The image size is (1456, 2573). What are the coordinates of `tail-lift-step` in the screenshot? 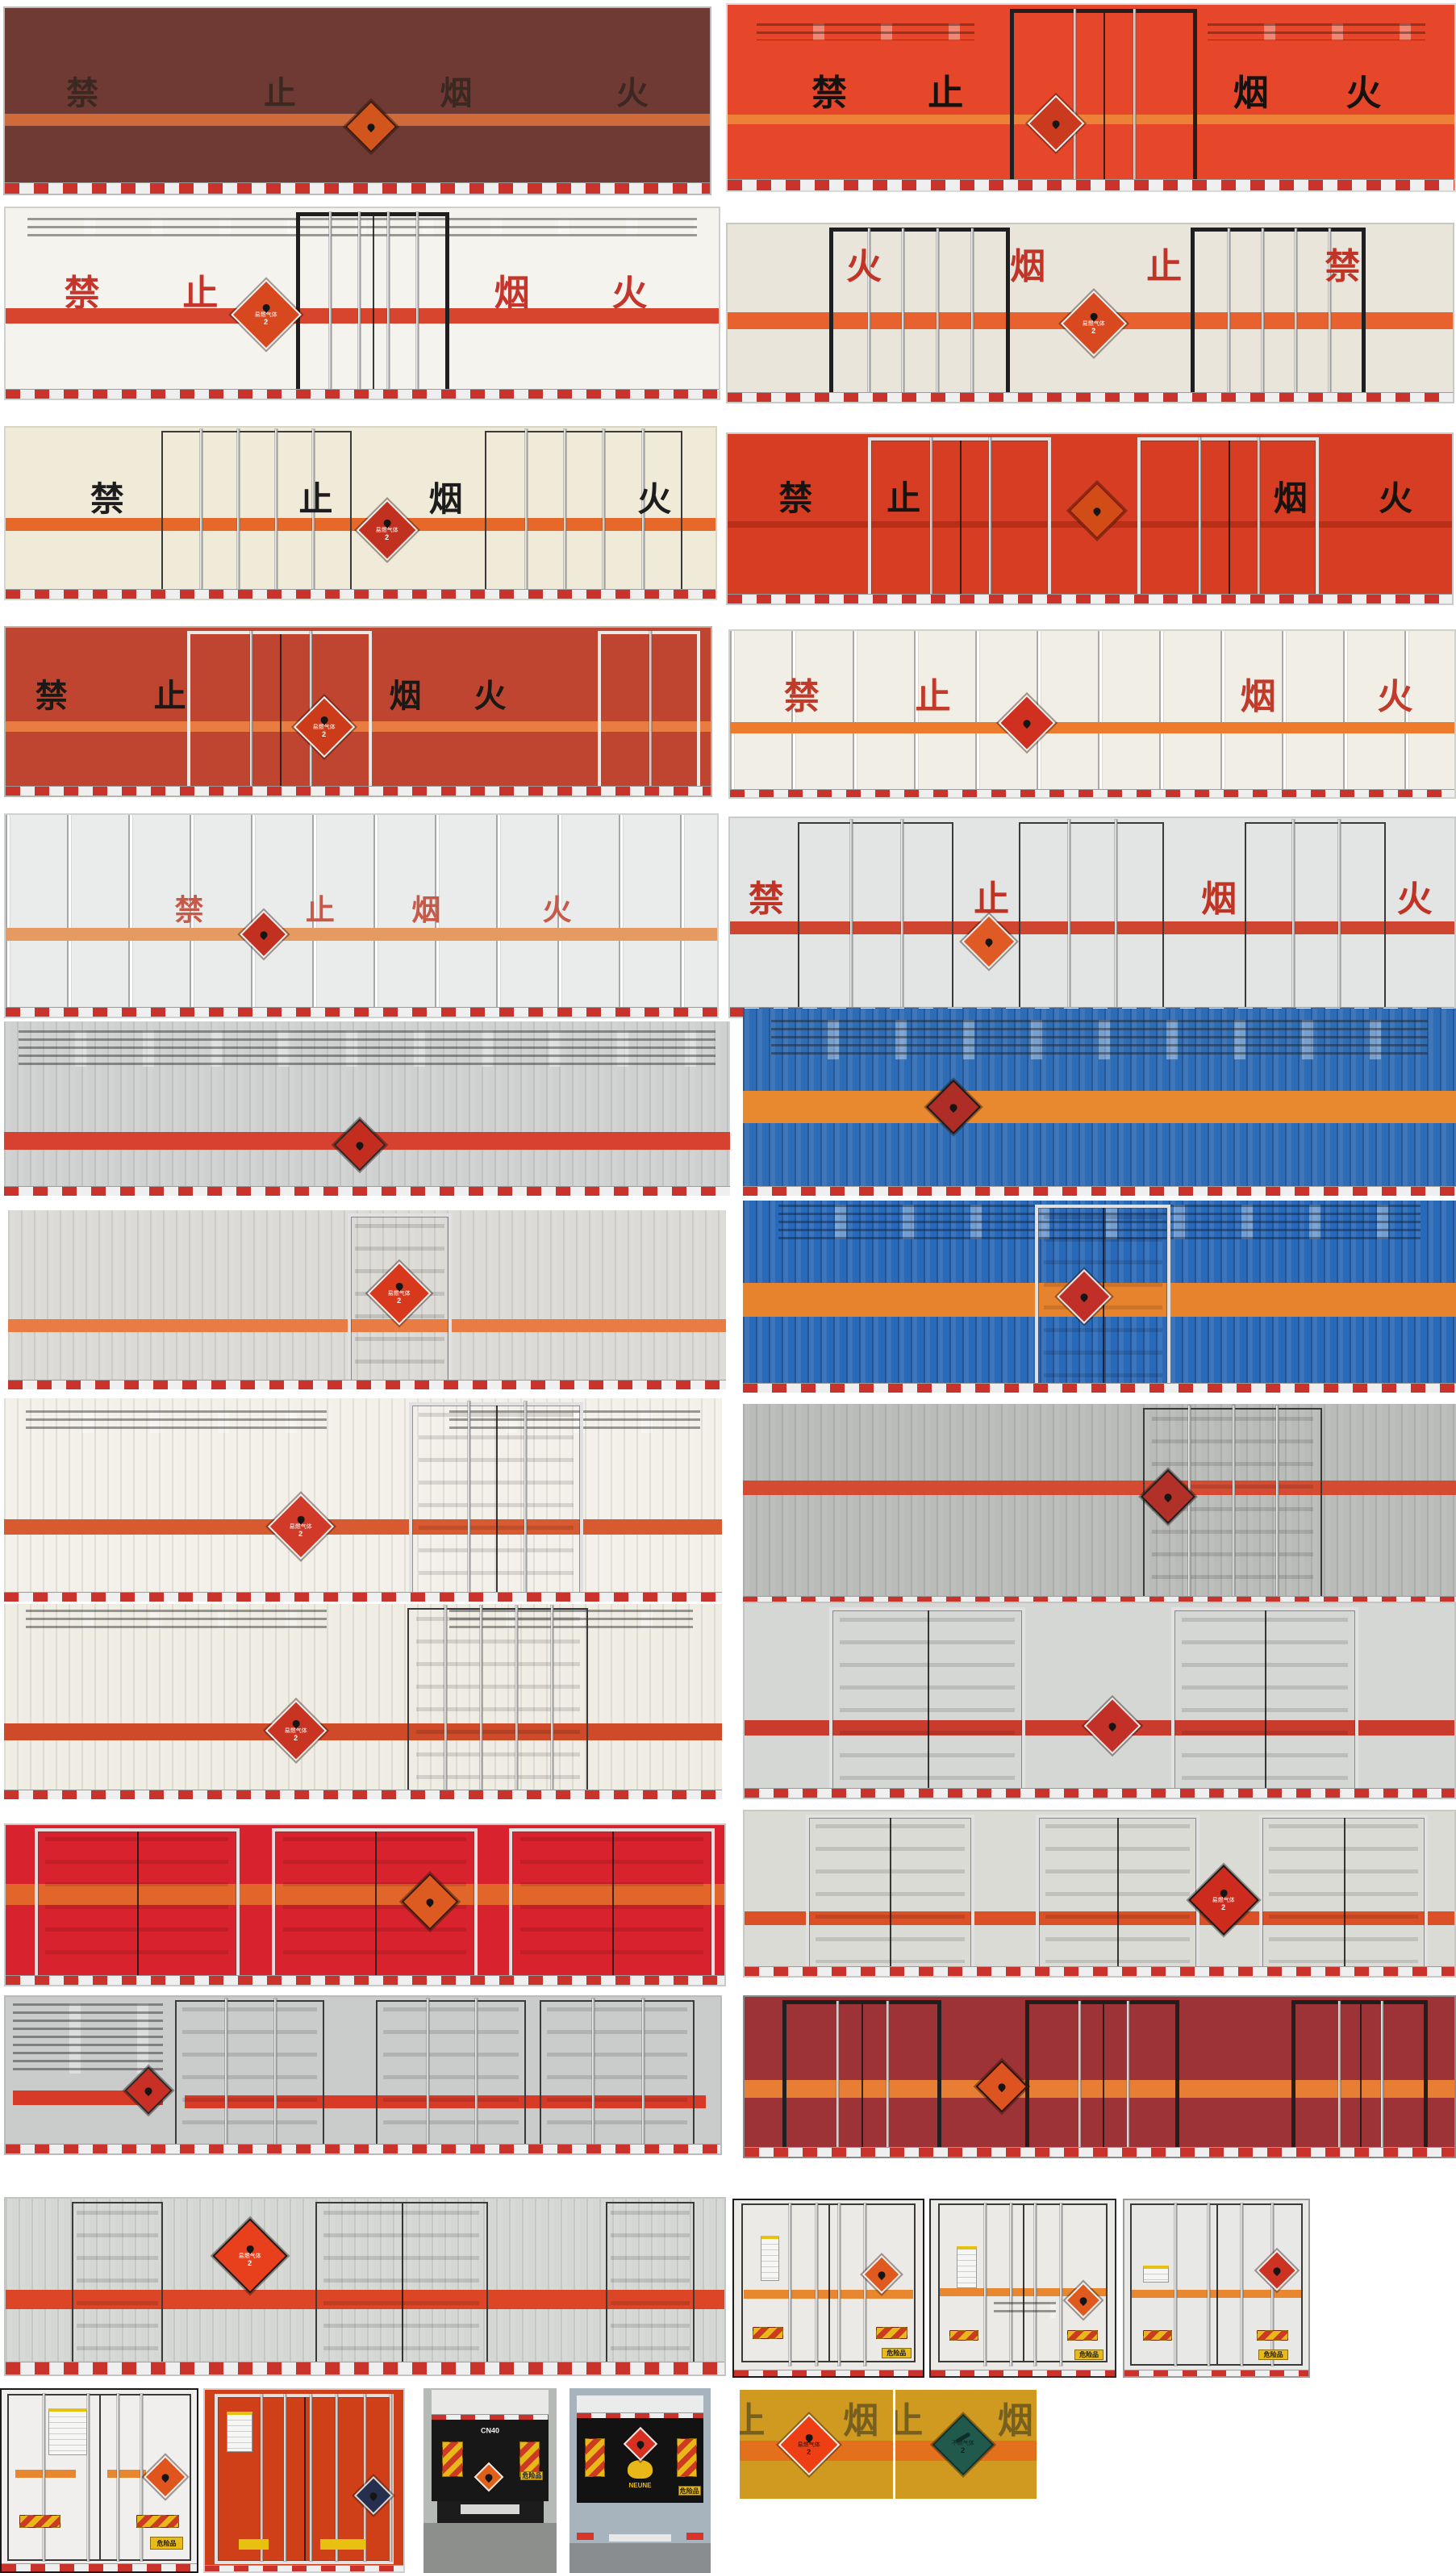 It's located at (490, 2509).